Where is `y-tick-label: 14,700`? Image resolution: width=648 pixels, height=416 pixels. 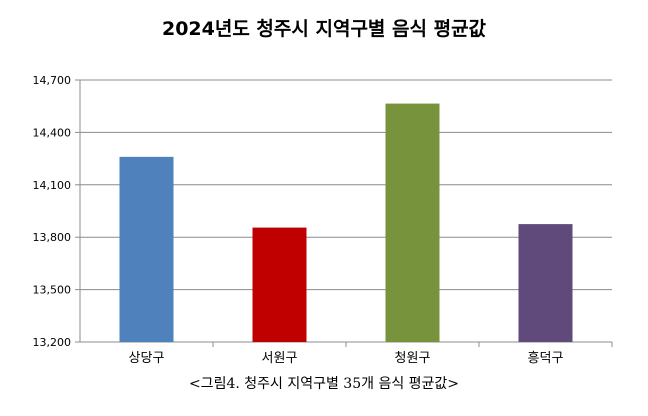 y-tick-label: 14,700 is located at coordinates (52, 80).